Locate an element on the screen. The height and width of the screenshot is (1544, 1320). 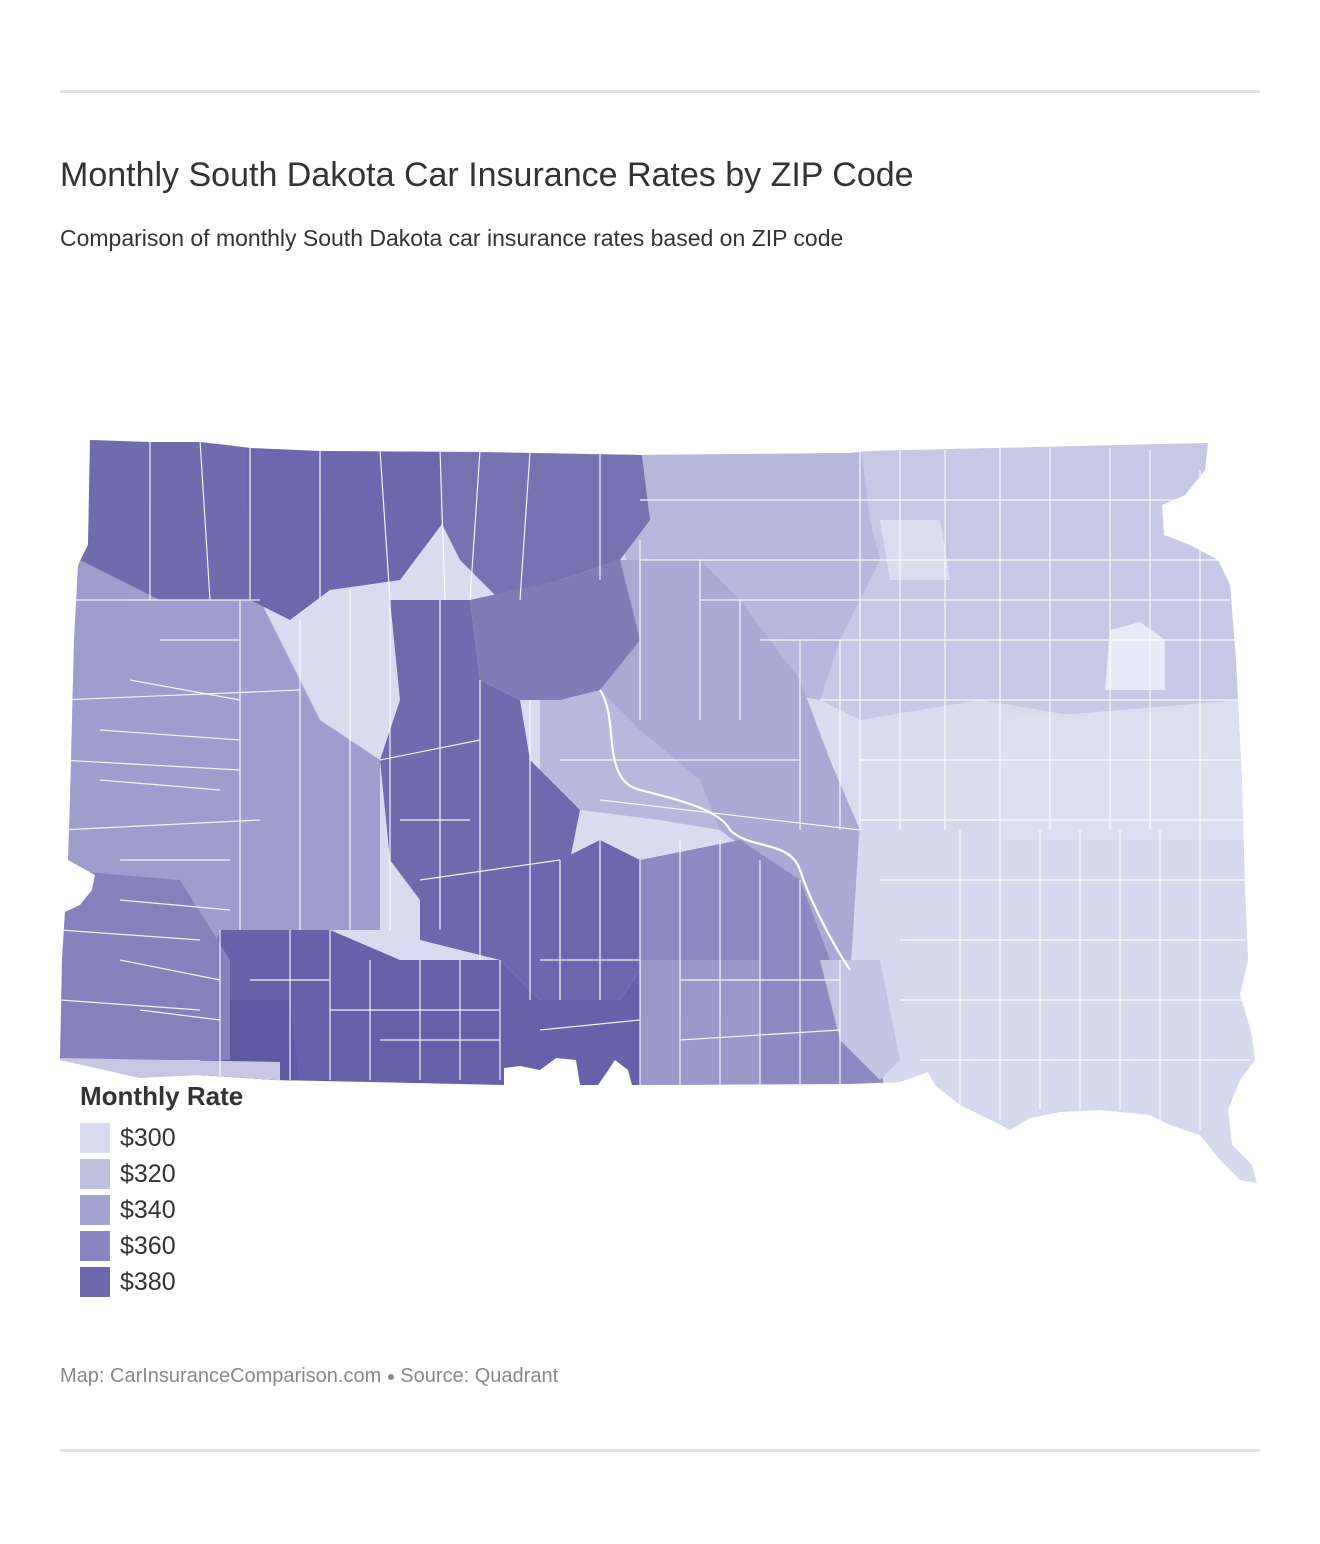
top-divider is located at coordinates (660, 91).